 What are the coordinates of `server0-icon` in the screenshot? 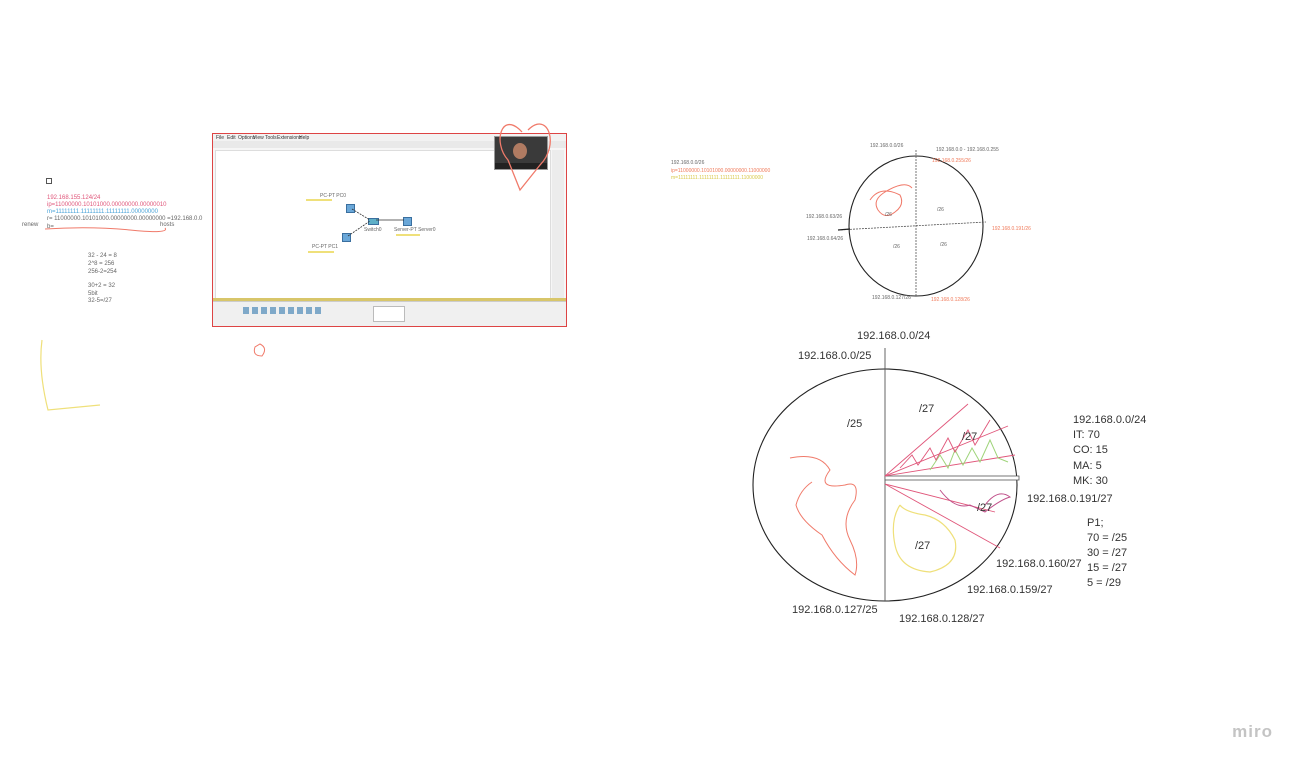 It's located at (407, 221).